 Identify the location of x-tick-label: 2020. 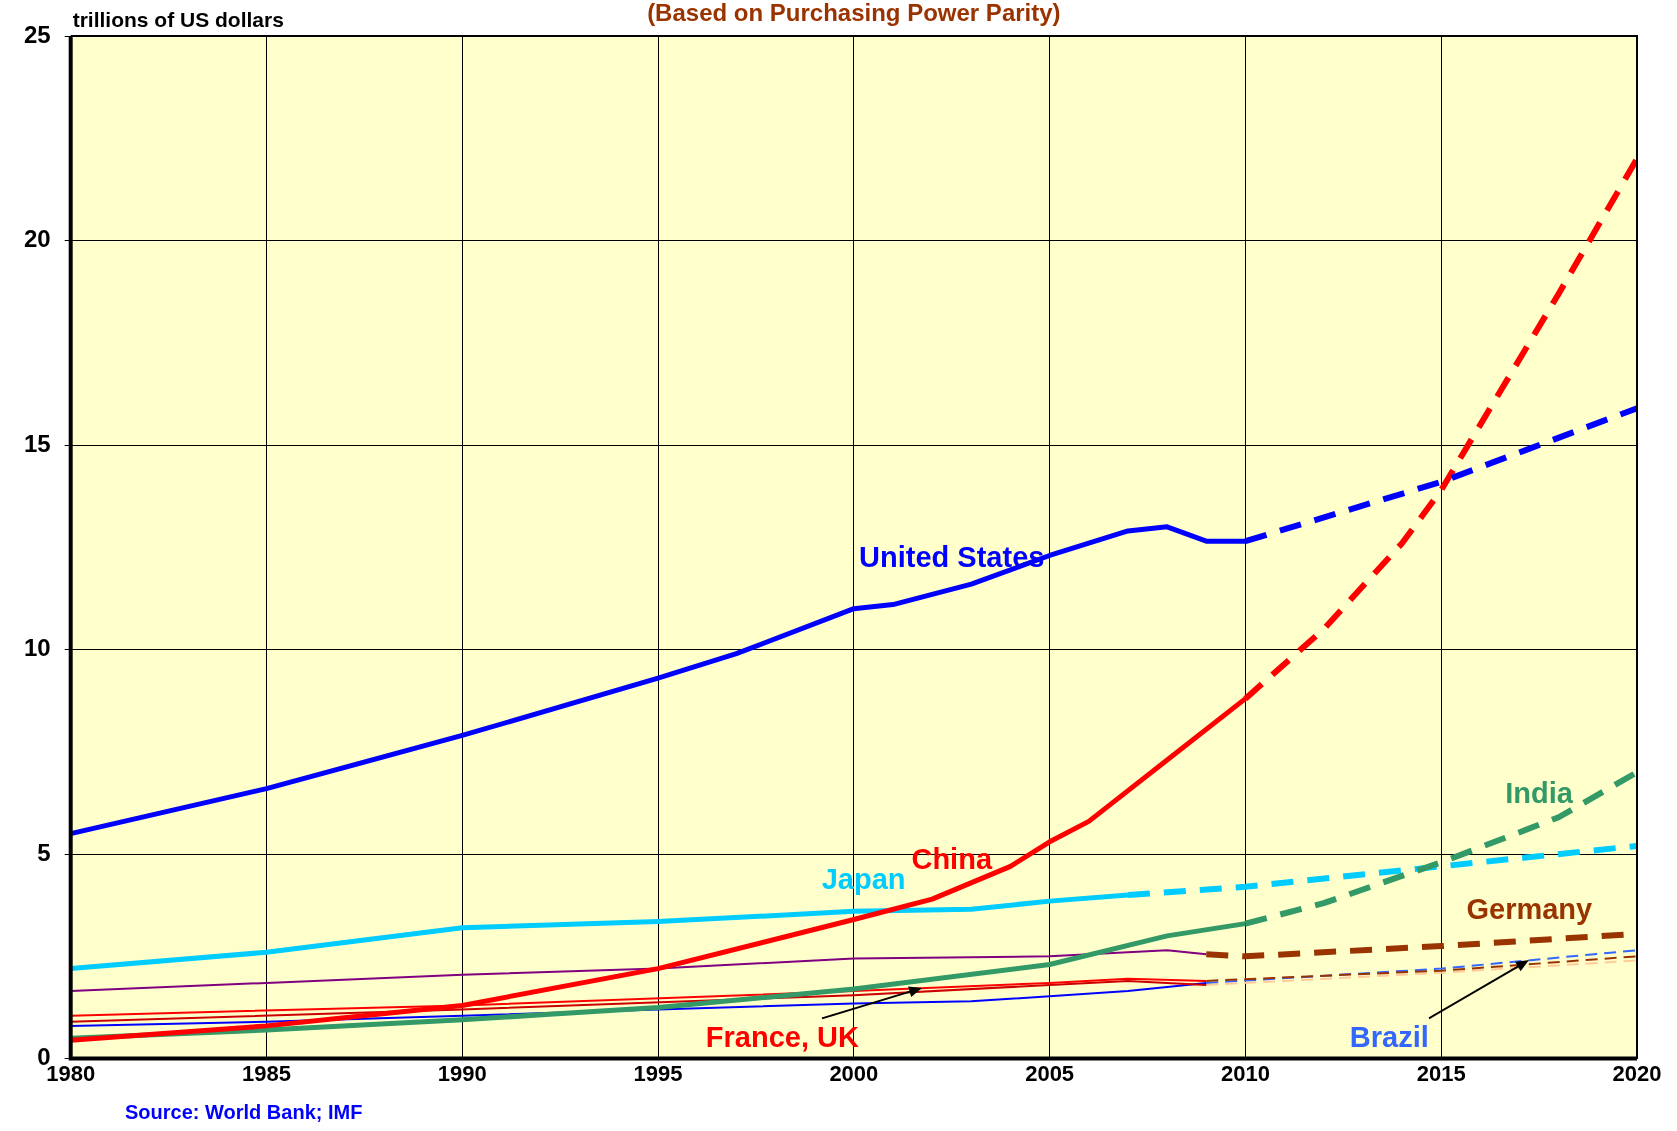
(1637, 1073).